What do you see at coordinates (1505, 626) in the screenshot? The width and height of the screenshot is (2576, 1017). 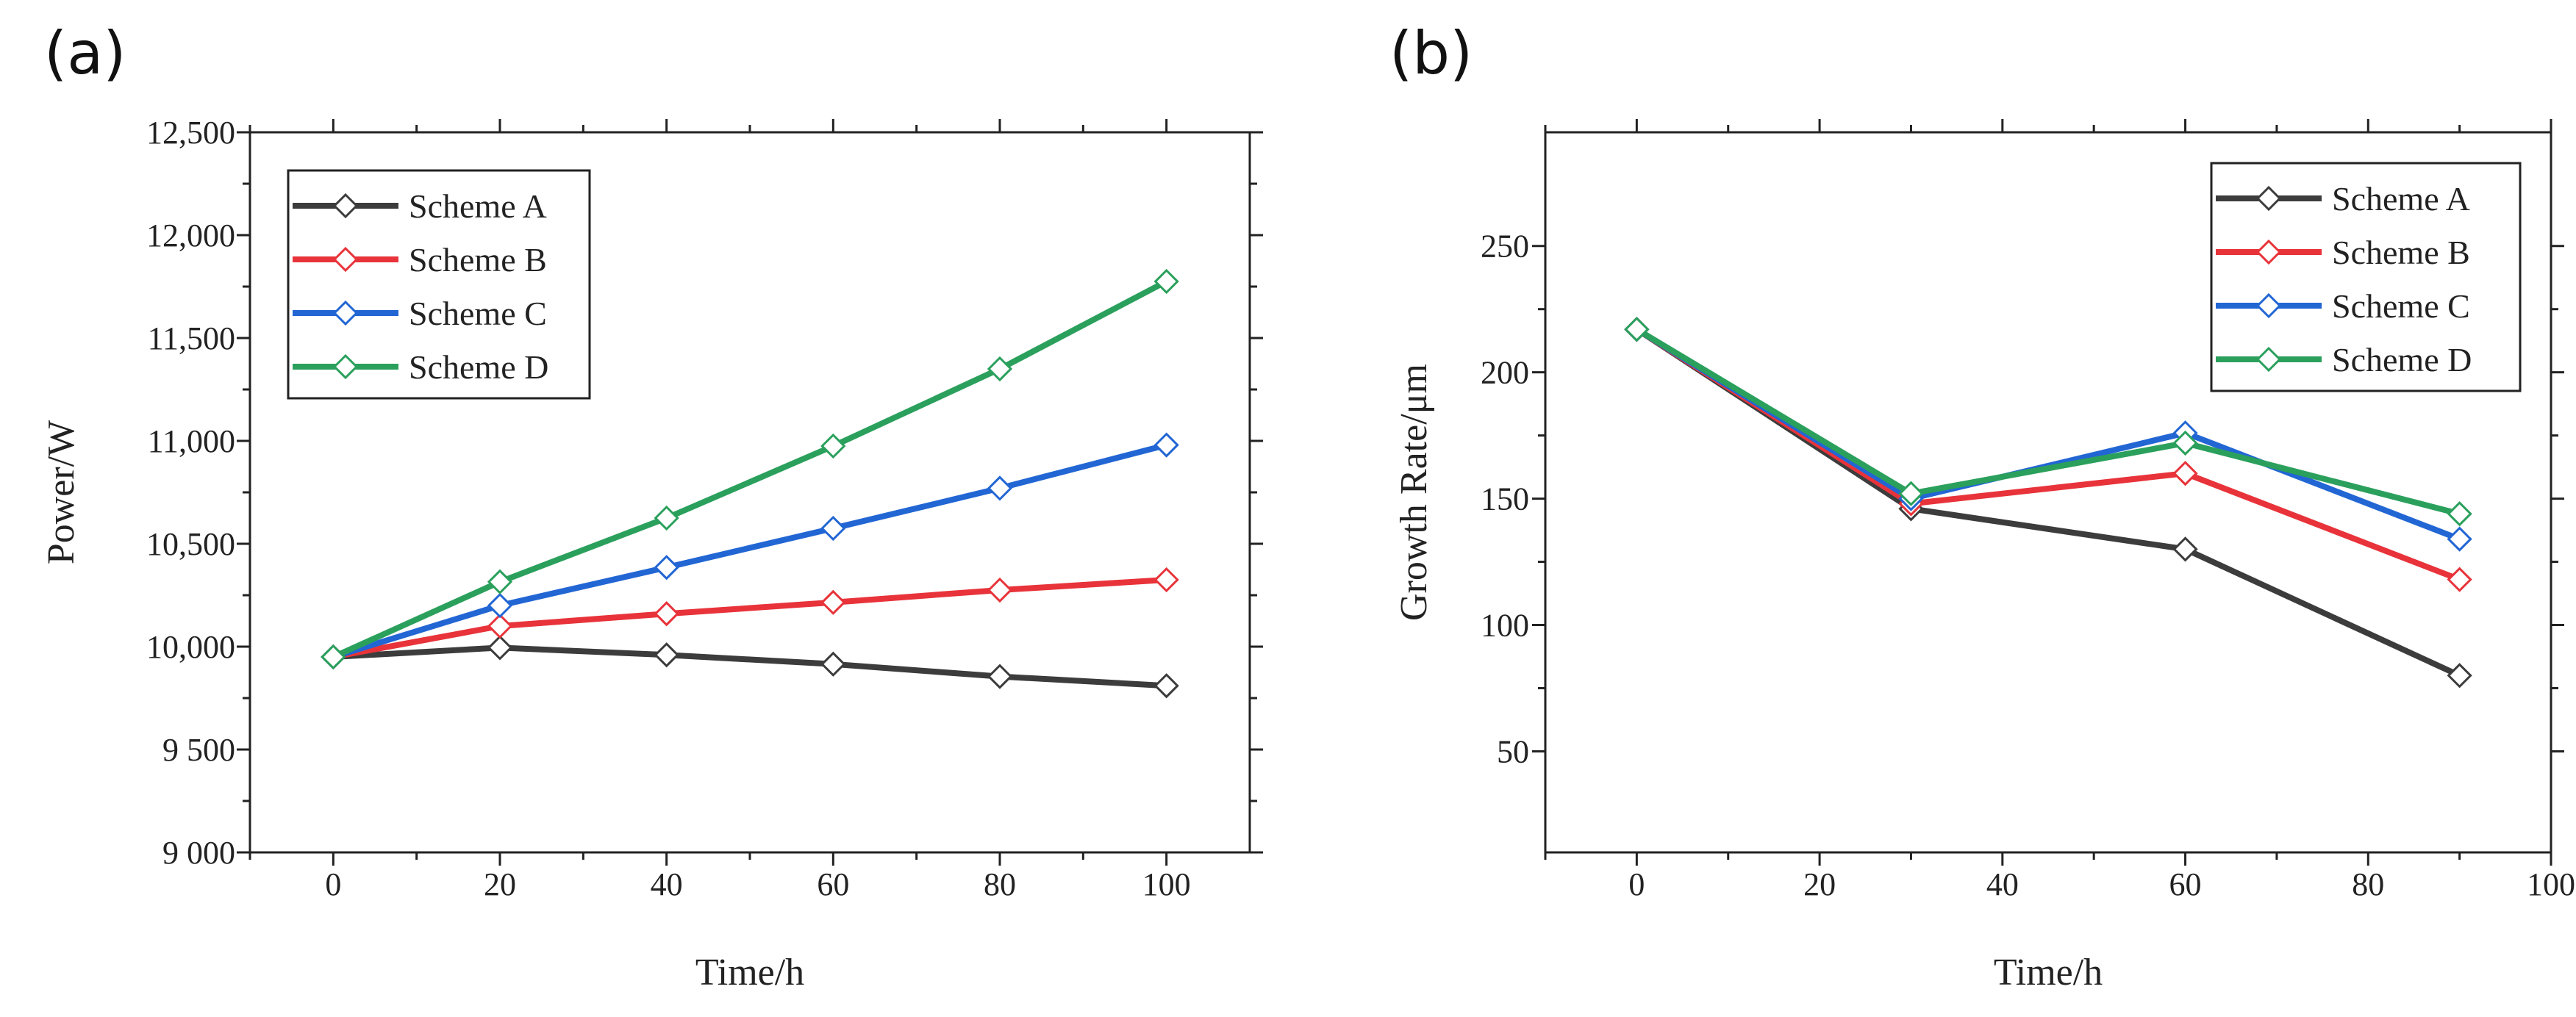 I see `y-tick-label: 100` at bounding box center [1505, 626].